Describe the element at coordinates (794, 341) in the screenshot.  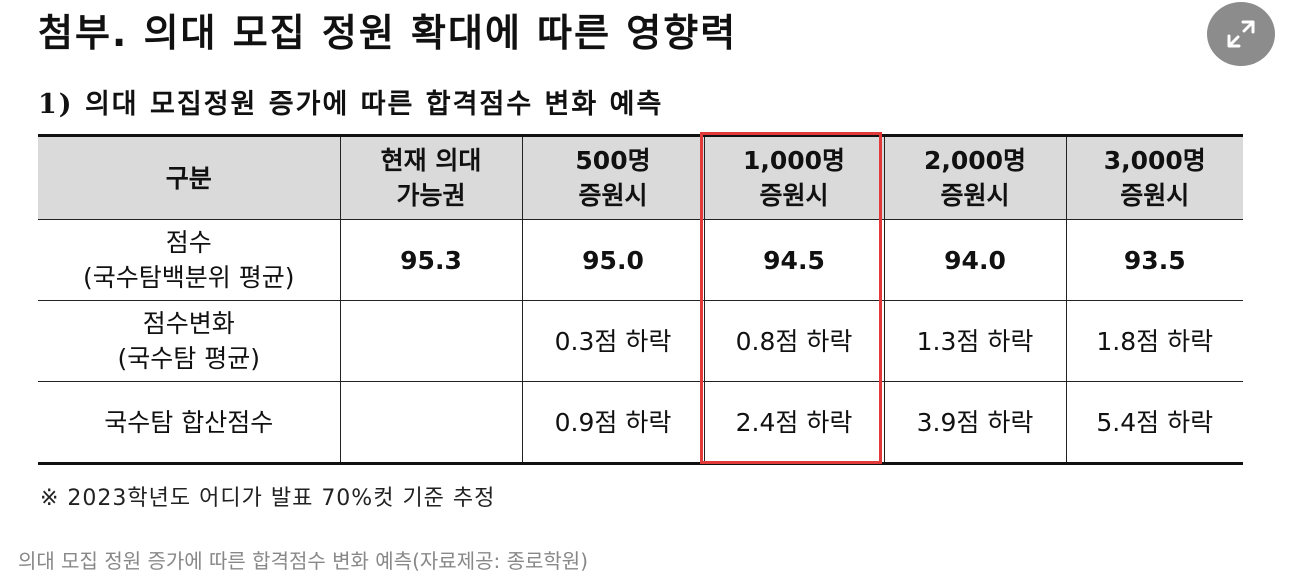
I see `table-cell: 0.8점 하락` at that location.